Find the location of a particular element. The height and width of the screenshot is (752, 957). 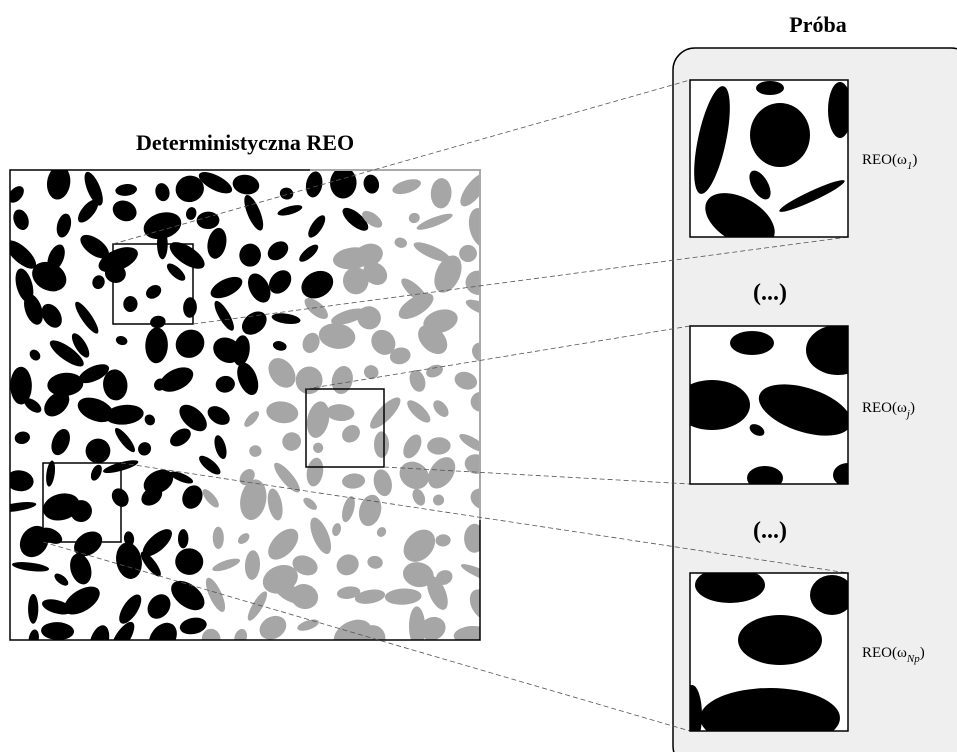

main-square-gray is located at coordinates (395, 344).